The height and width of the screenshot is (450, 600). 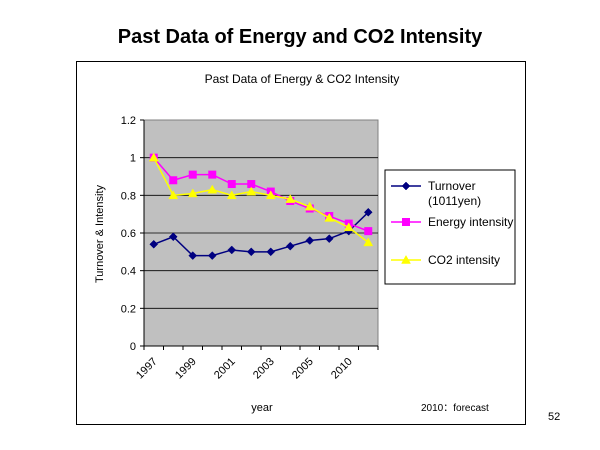 I want to click on legend-label-turnover-unit: (1011yen), so click(x=454, y=201).